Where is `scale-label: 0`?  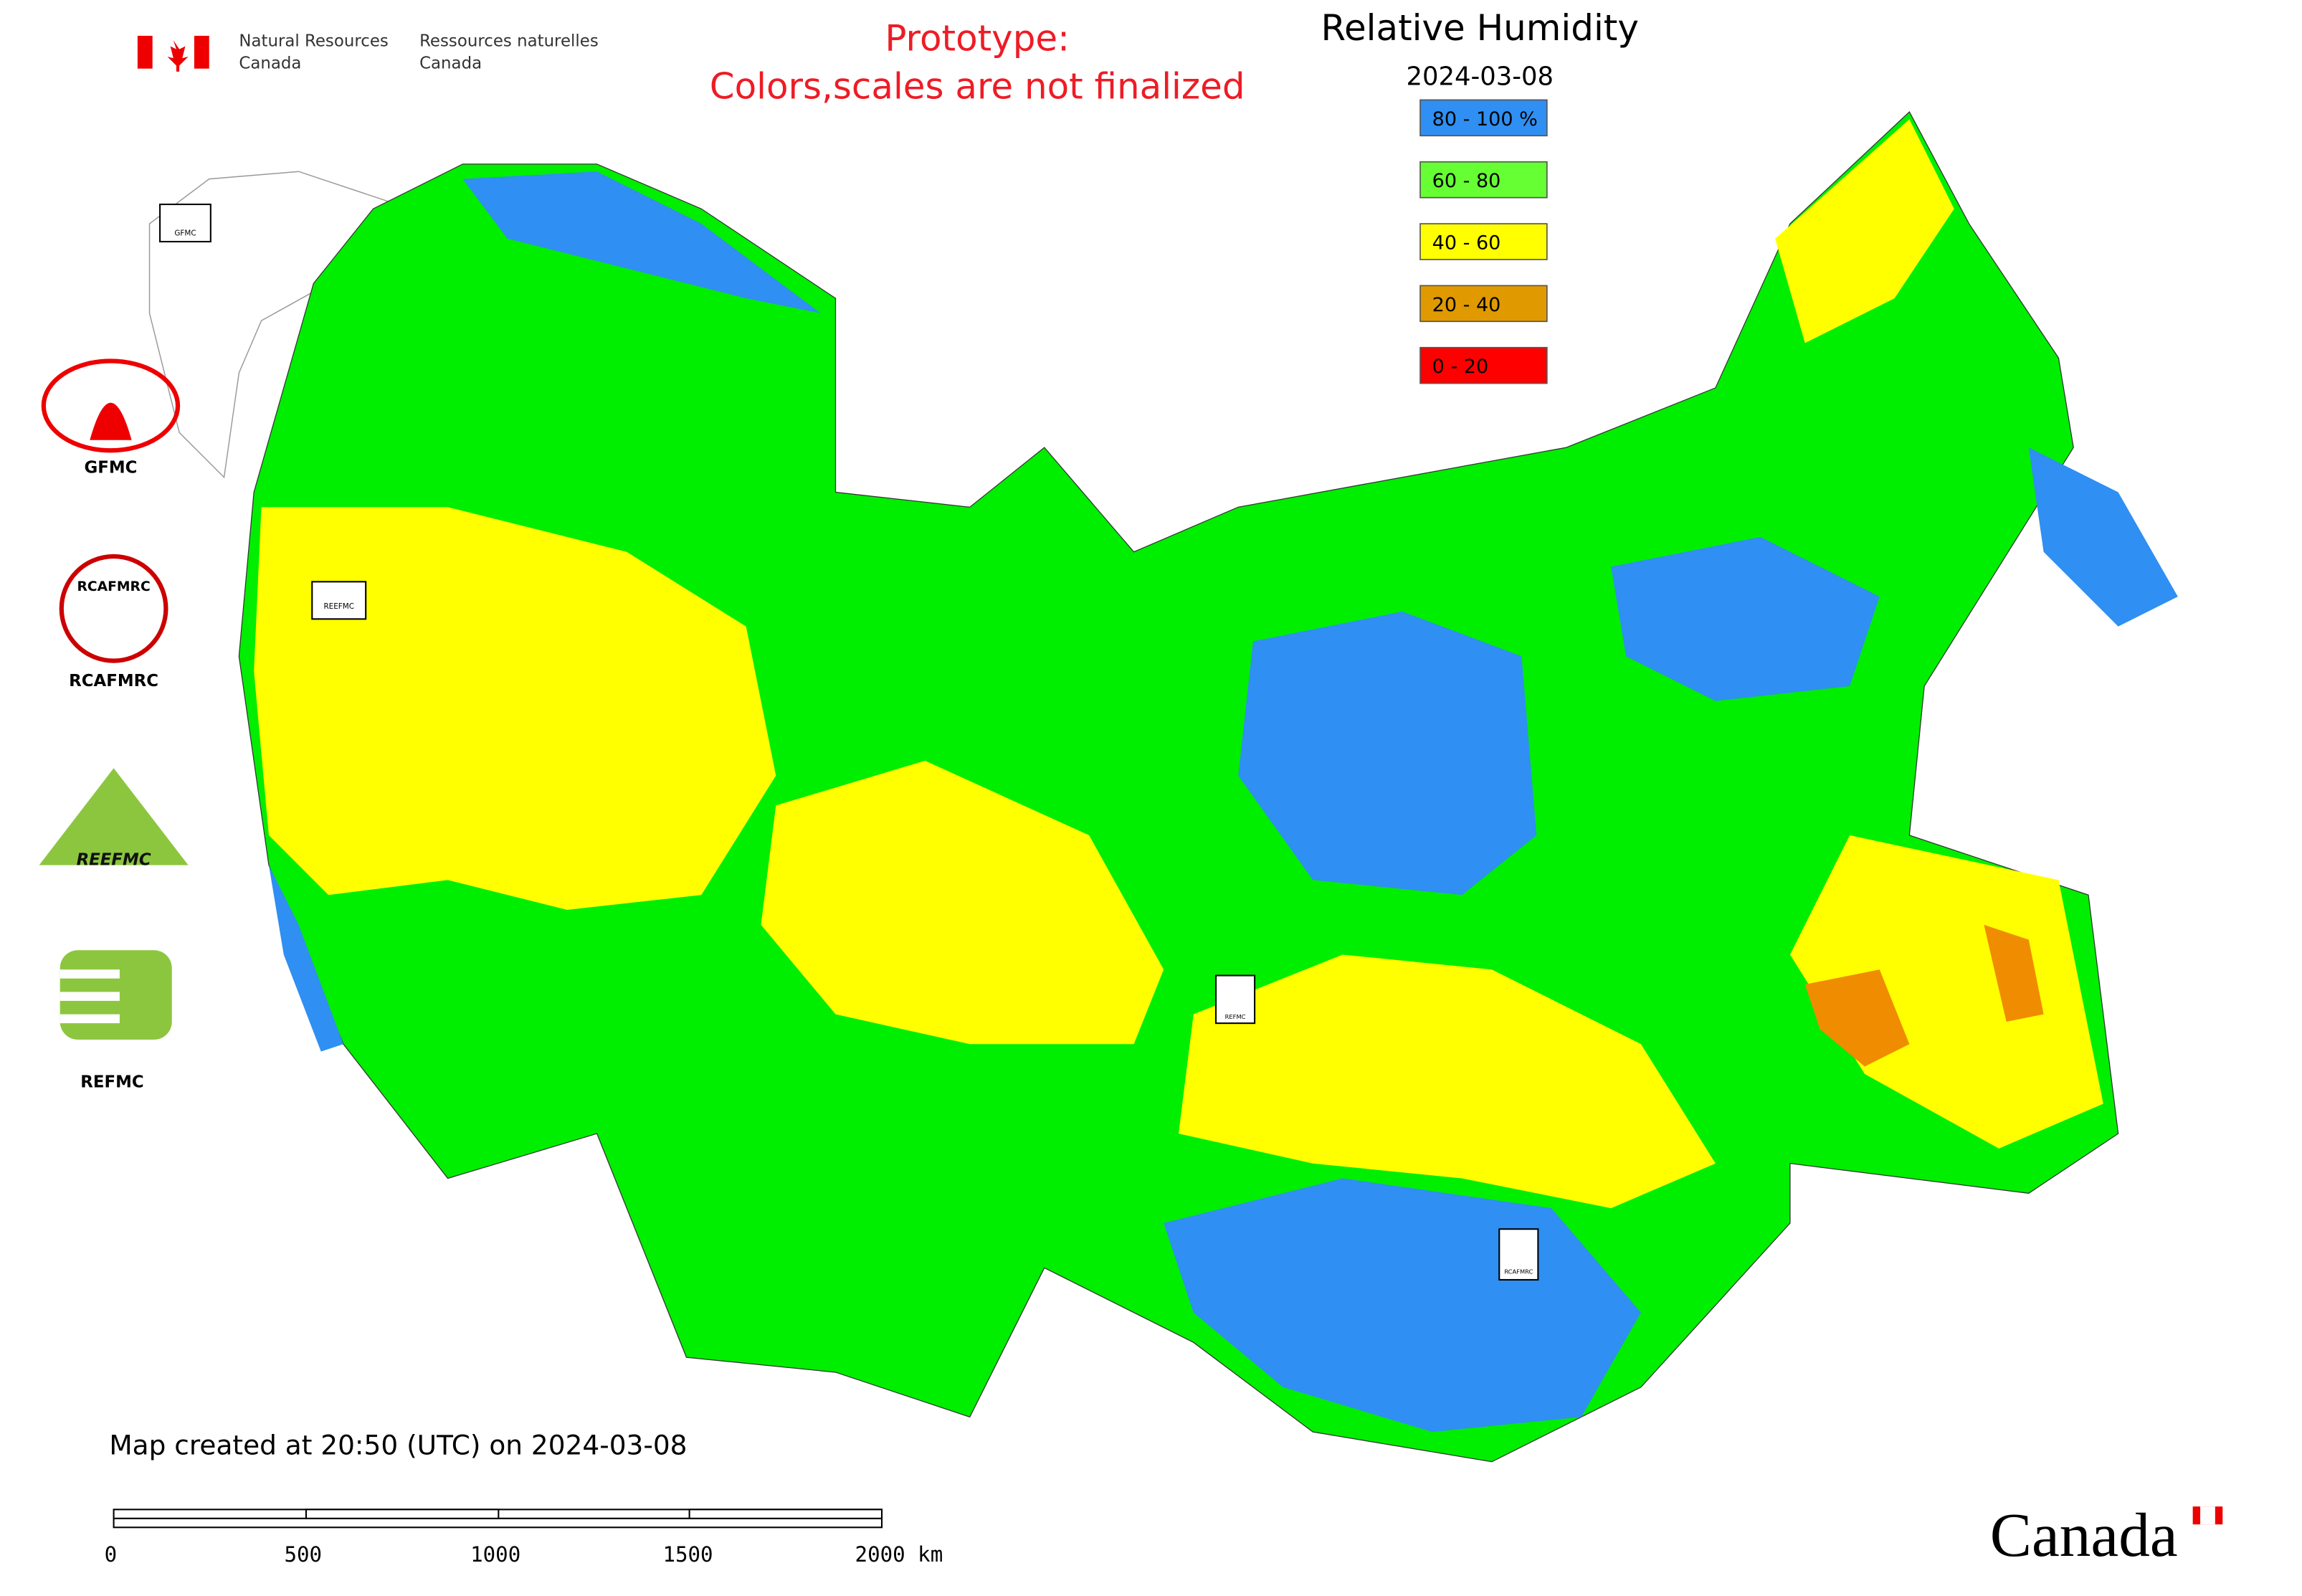 scale-label: 0 is located at coordinates (112, 1554).